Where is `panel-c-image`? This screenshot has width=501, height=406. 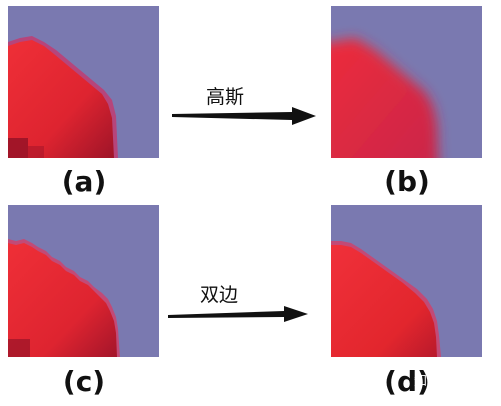 panel-c-image is located at coordinates (83, 281).